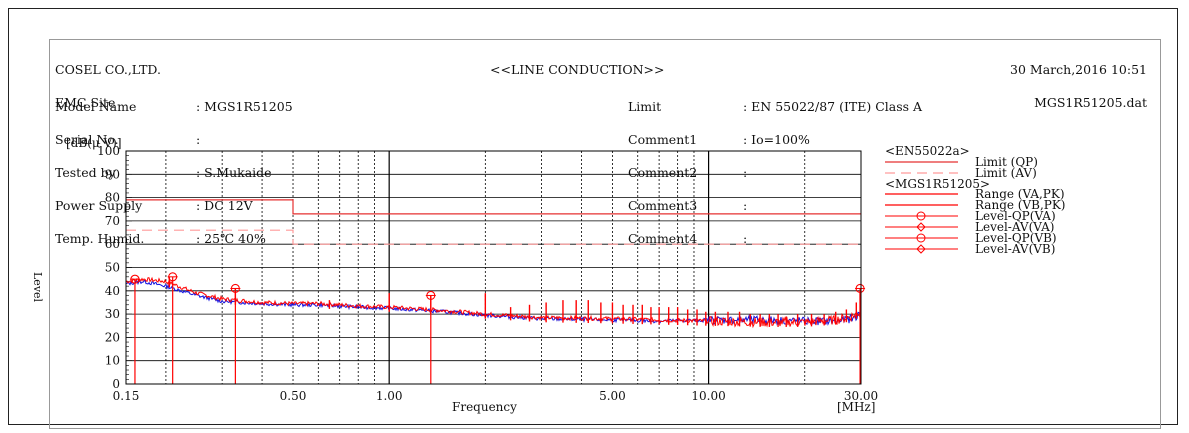 The width and height of the screenshot is (1189, 433). What do you see at coordinates (1020, 205) in the screenshot?
I see `legend-entry-label: Range (VB,PK)` at bounding box center [1020, 205].